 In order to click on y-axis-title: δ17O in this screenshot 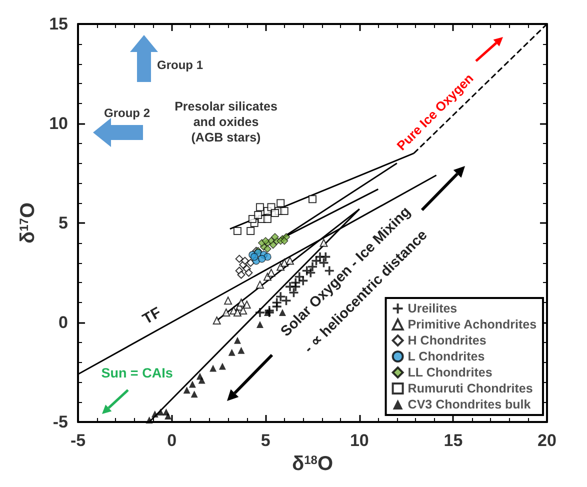, I will do `click(28, 223)`.